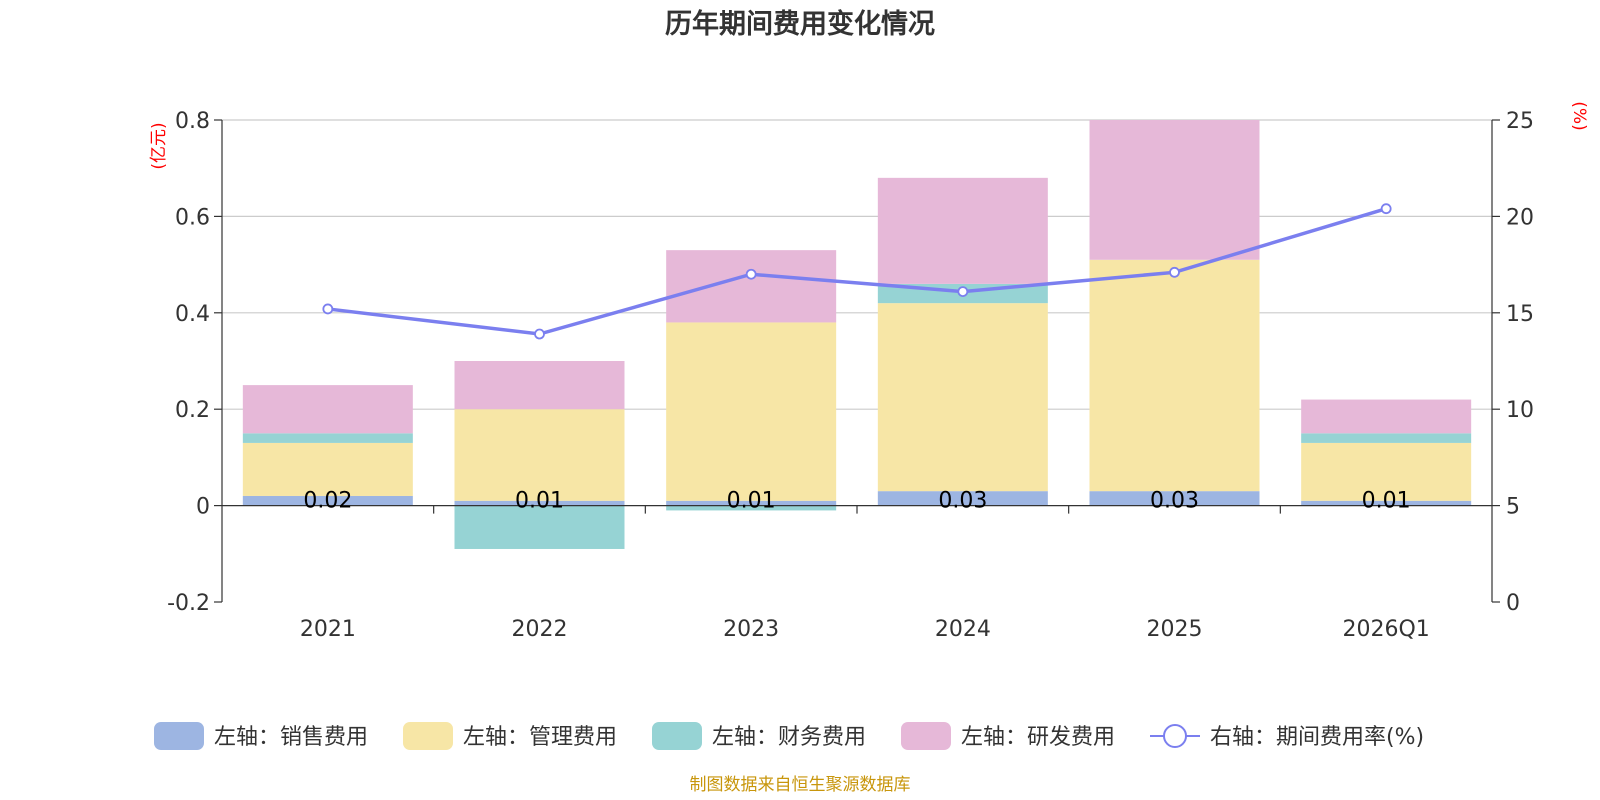 The image size is (1600, 800). What do you see at coordinates (328, 629) in the screenshot?
I see `x-tick-label: 2021` at bounding box center [328, 629].